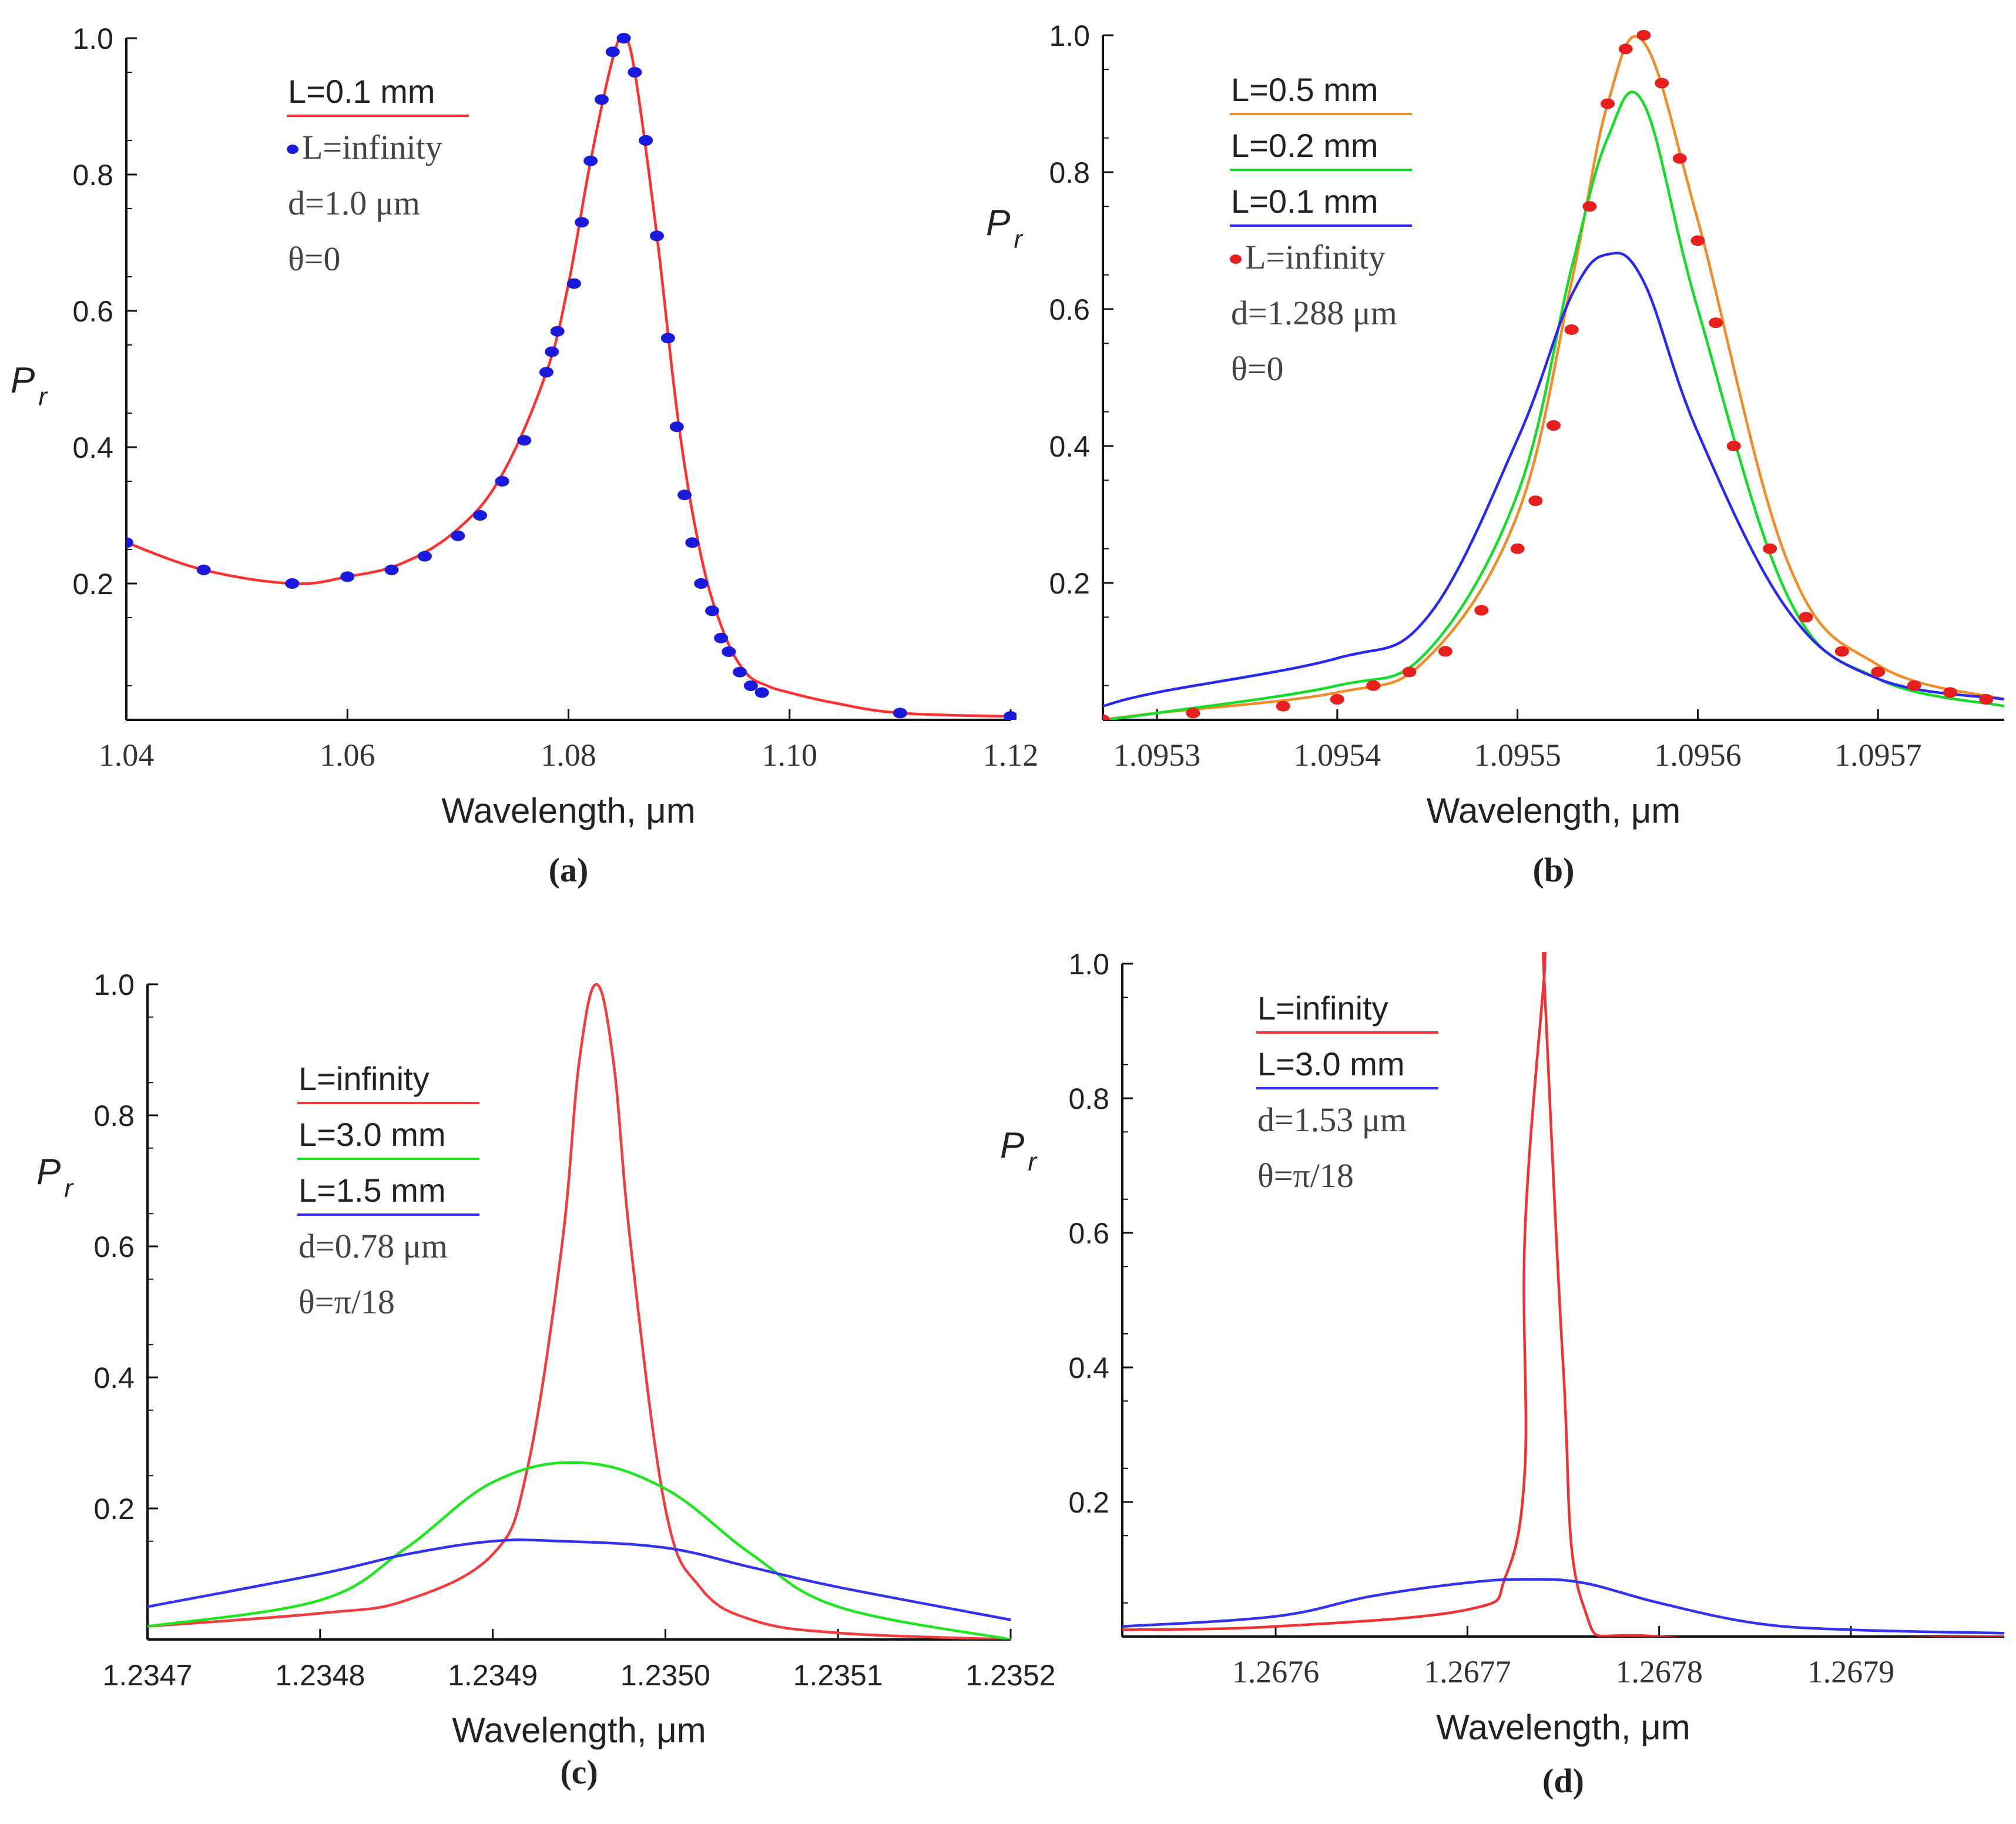 The image size is (2016, 1824). What do you see at coordinates (1554, 870) in the screenshot?
I see `panel-label: (b)` at bounding box center [1554, 870].